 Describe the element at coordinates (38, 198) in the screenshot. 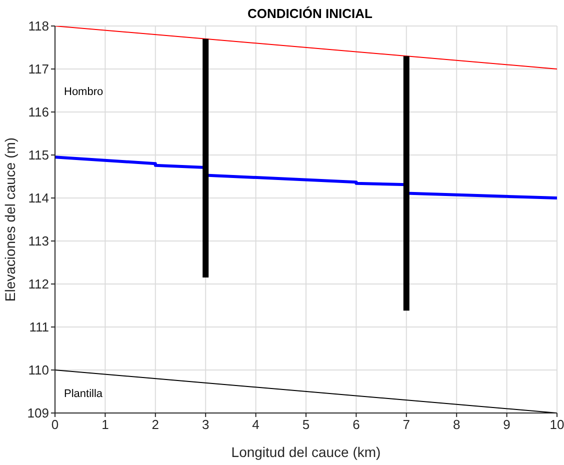

I see `y-tick-label: 114` at that location.